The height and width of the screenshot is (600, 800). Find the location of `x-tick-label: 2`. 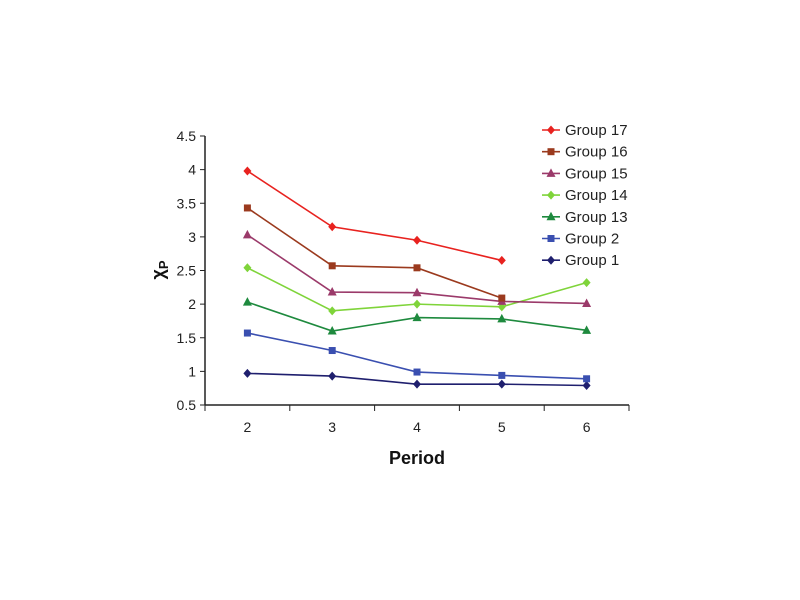

x-tick-label: 2 is located at coordinates (248, 427).